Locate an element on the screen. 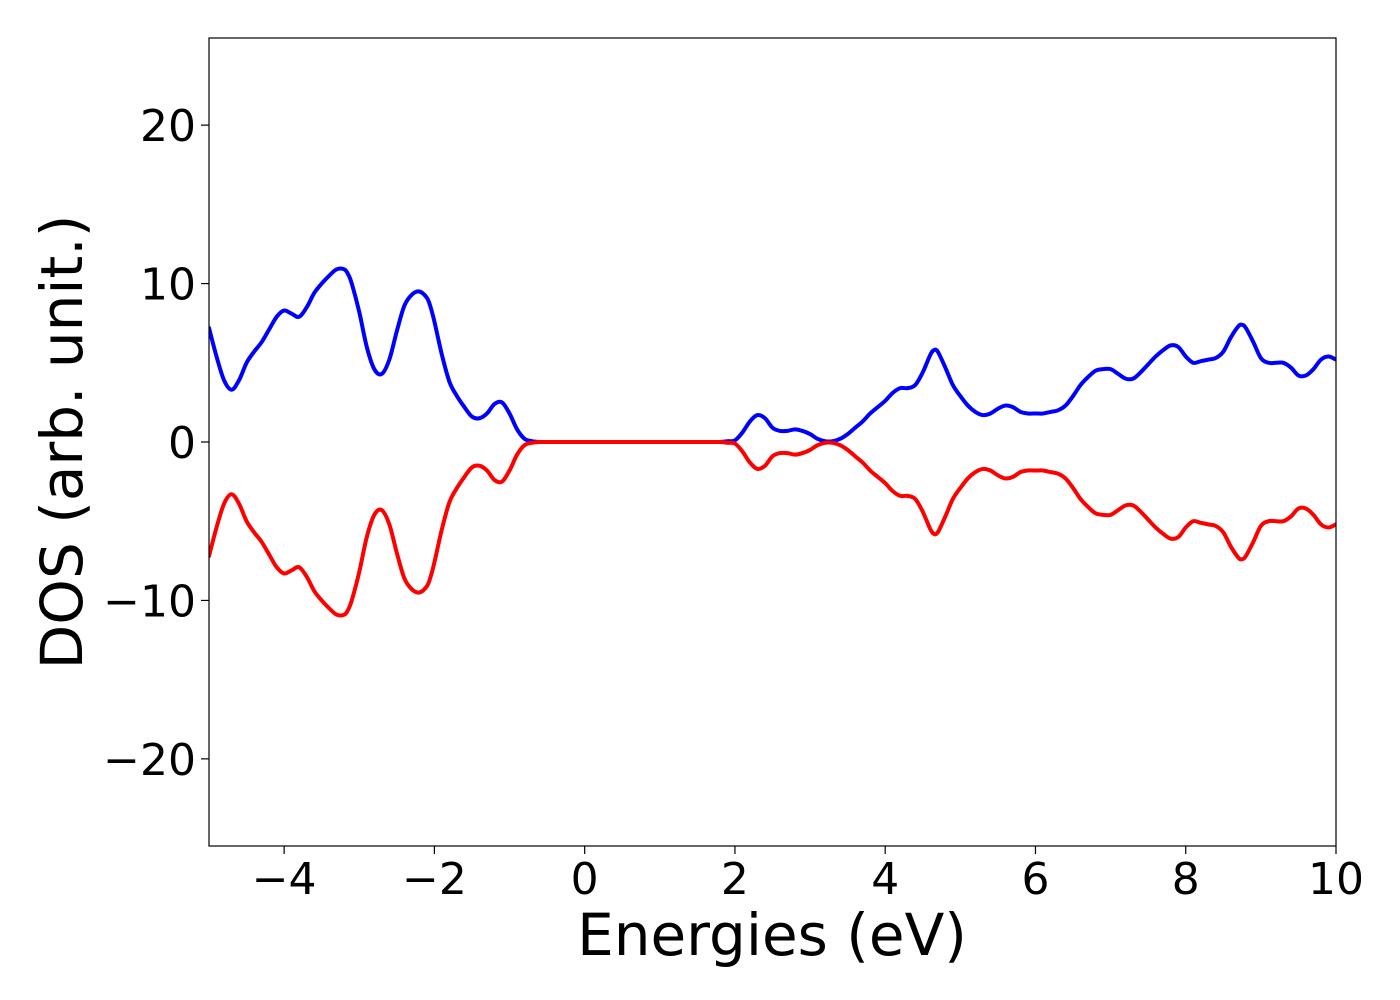 The height and width of the screenshot is (1000, 1400). x-axis-ticks: −4 −2 0 2 4 6 8 10 is located at coordinates (808, 875).